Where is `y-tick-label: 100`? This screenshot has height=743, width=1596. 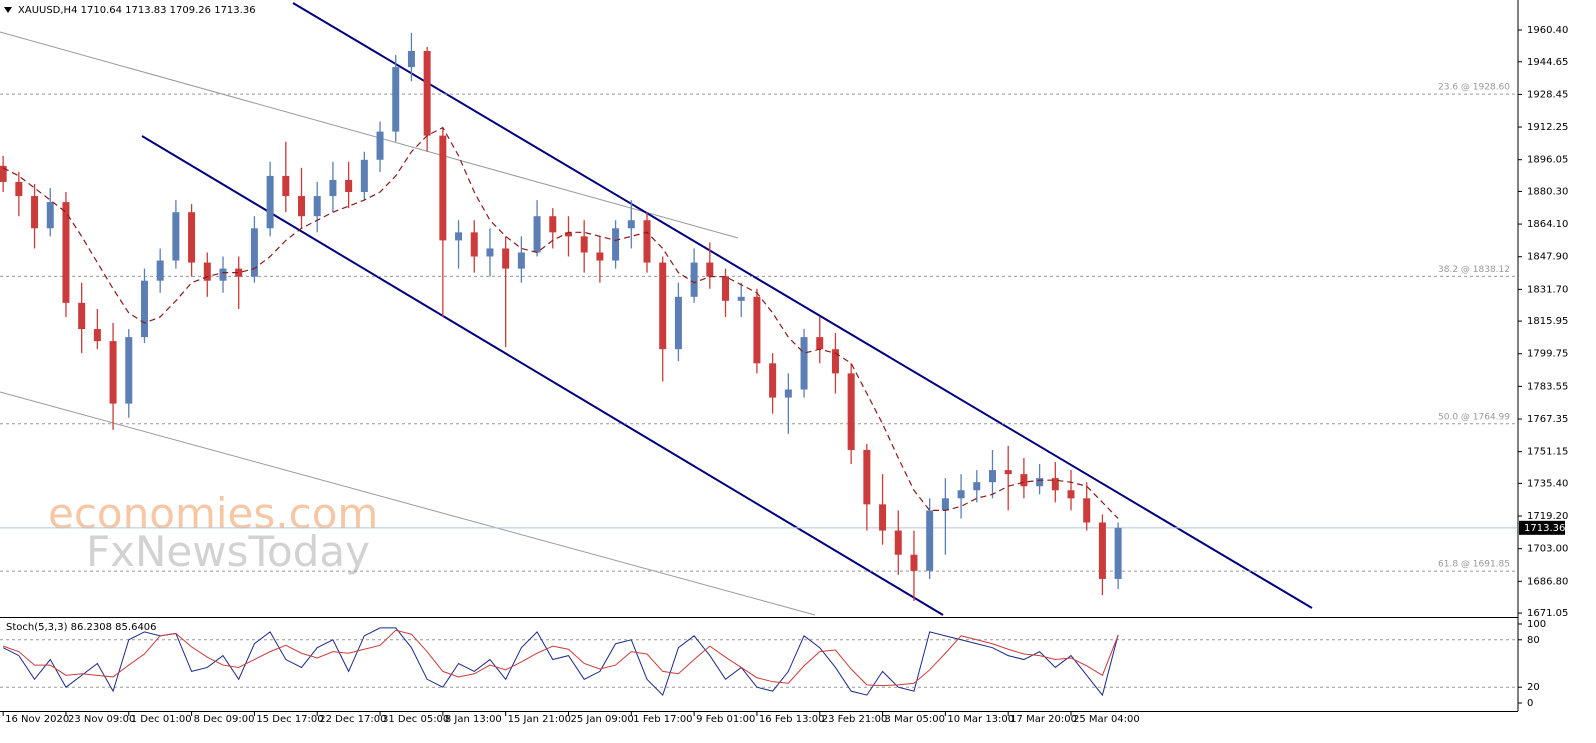
y-tick-label: 100 is located at coordinates (1536, 624).